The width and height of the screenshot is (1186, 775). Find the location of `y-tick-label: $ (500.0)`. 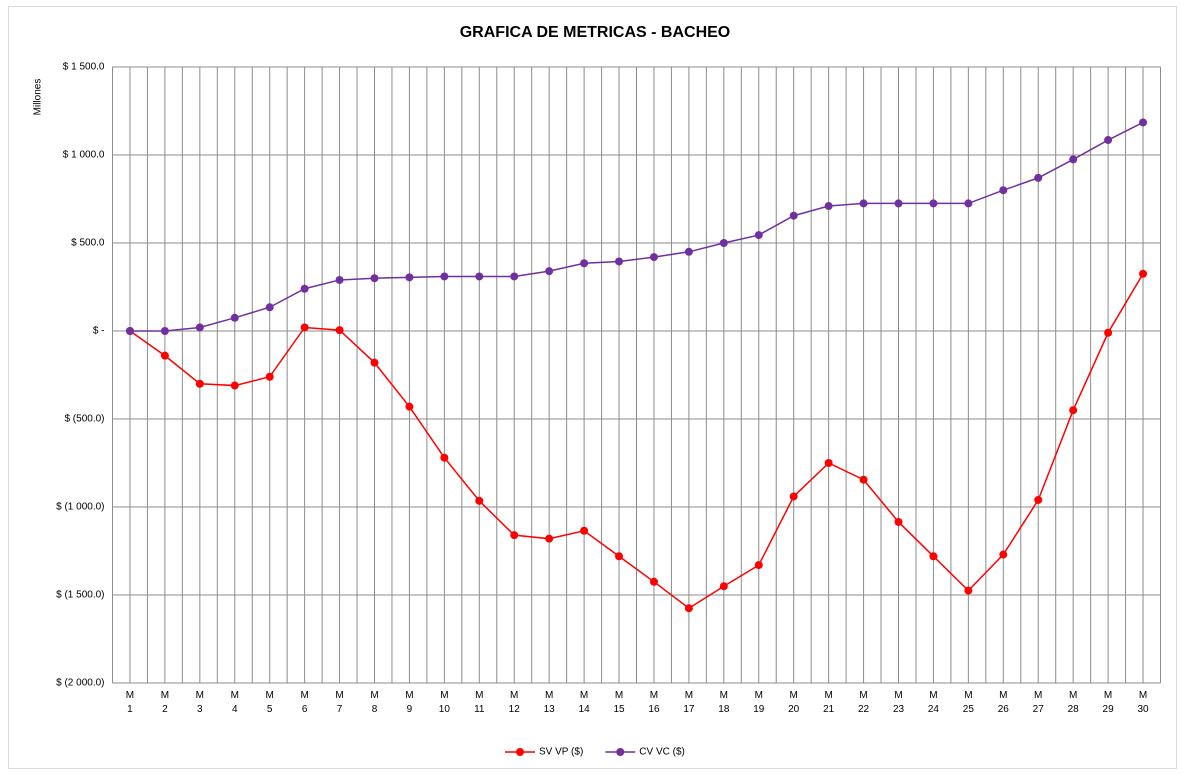

y-tick-label: $ (500.0) is located at coordinates (84, 419).